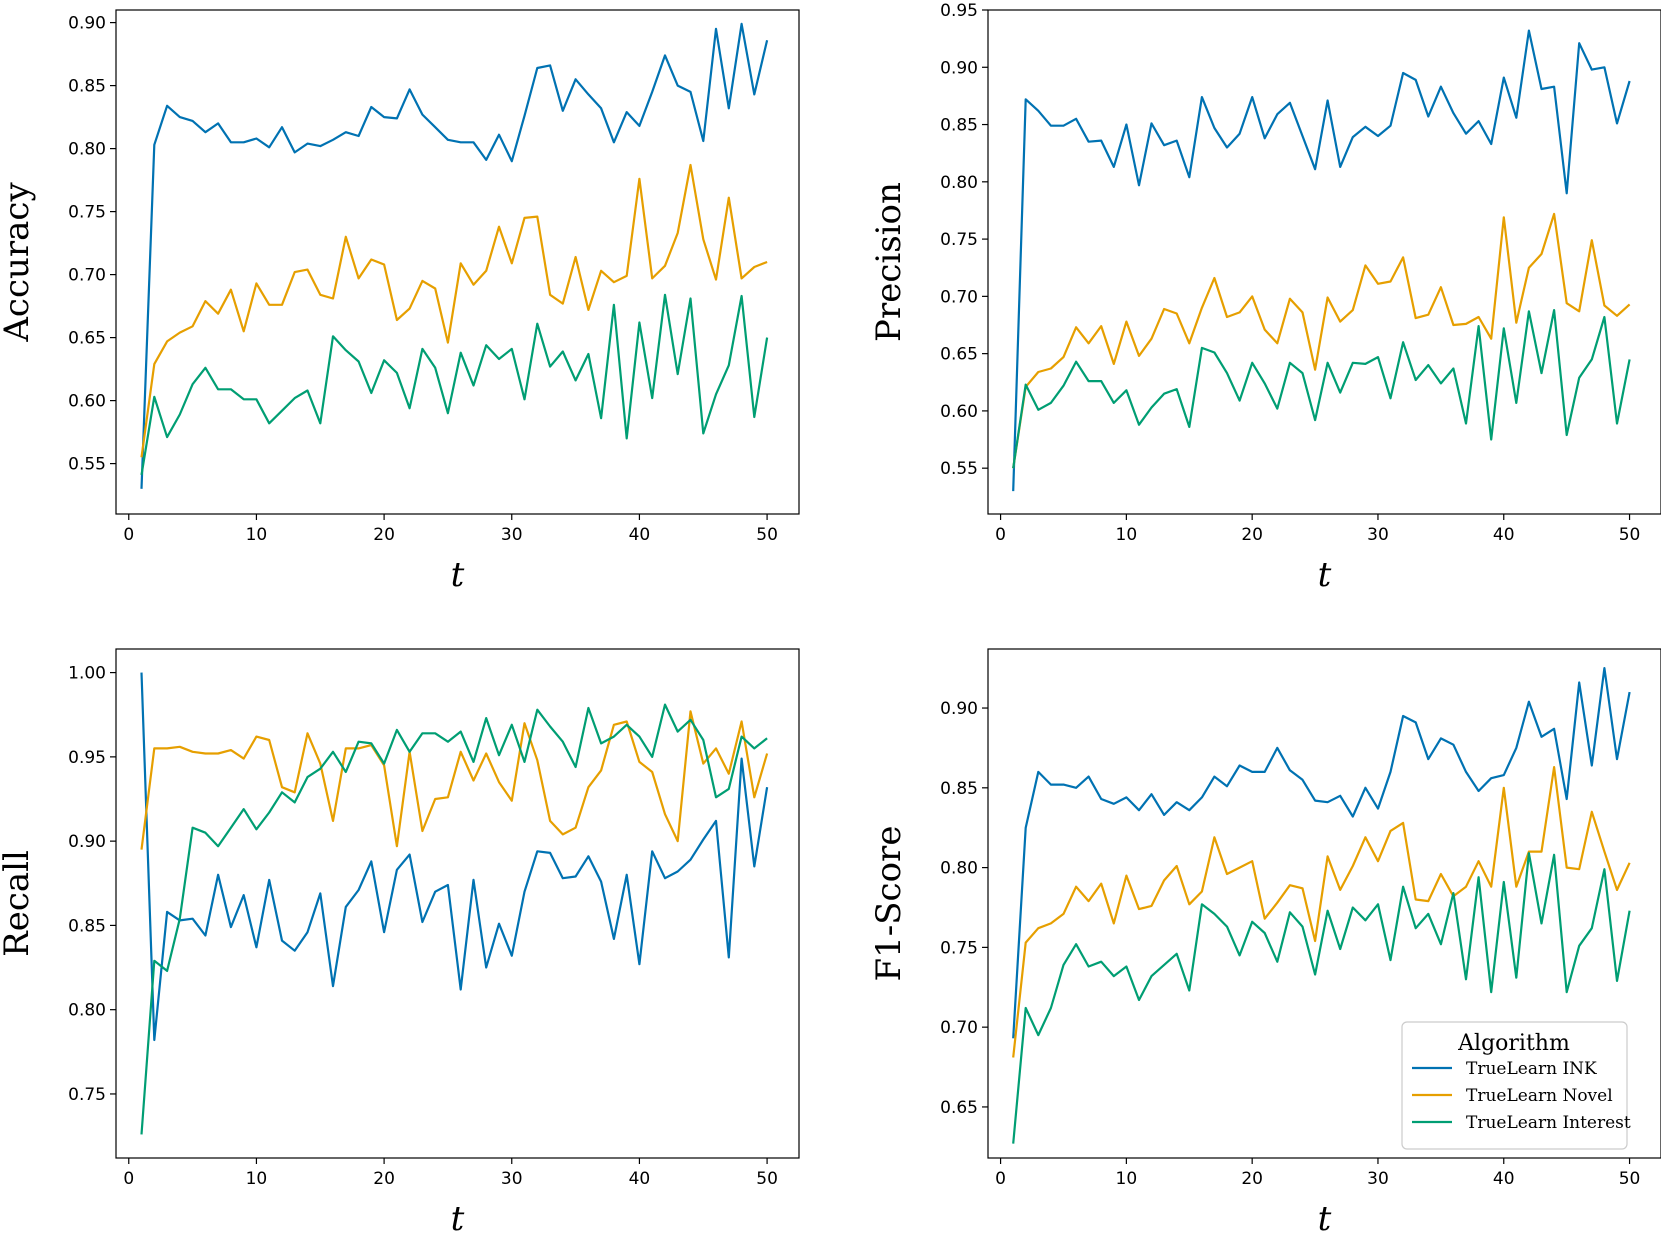 The height and width of the screenshot is (1234, 1661). I want to click on legend-frame, so click(1514, 1085).